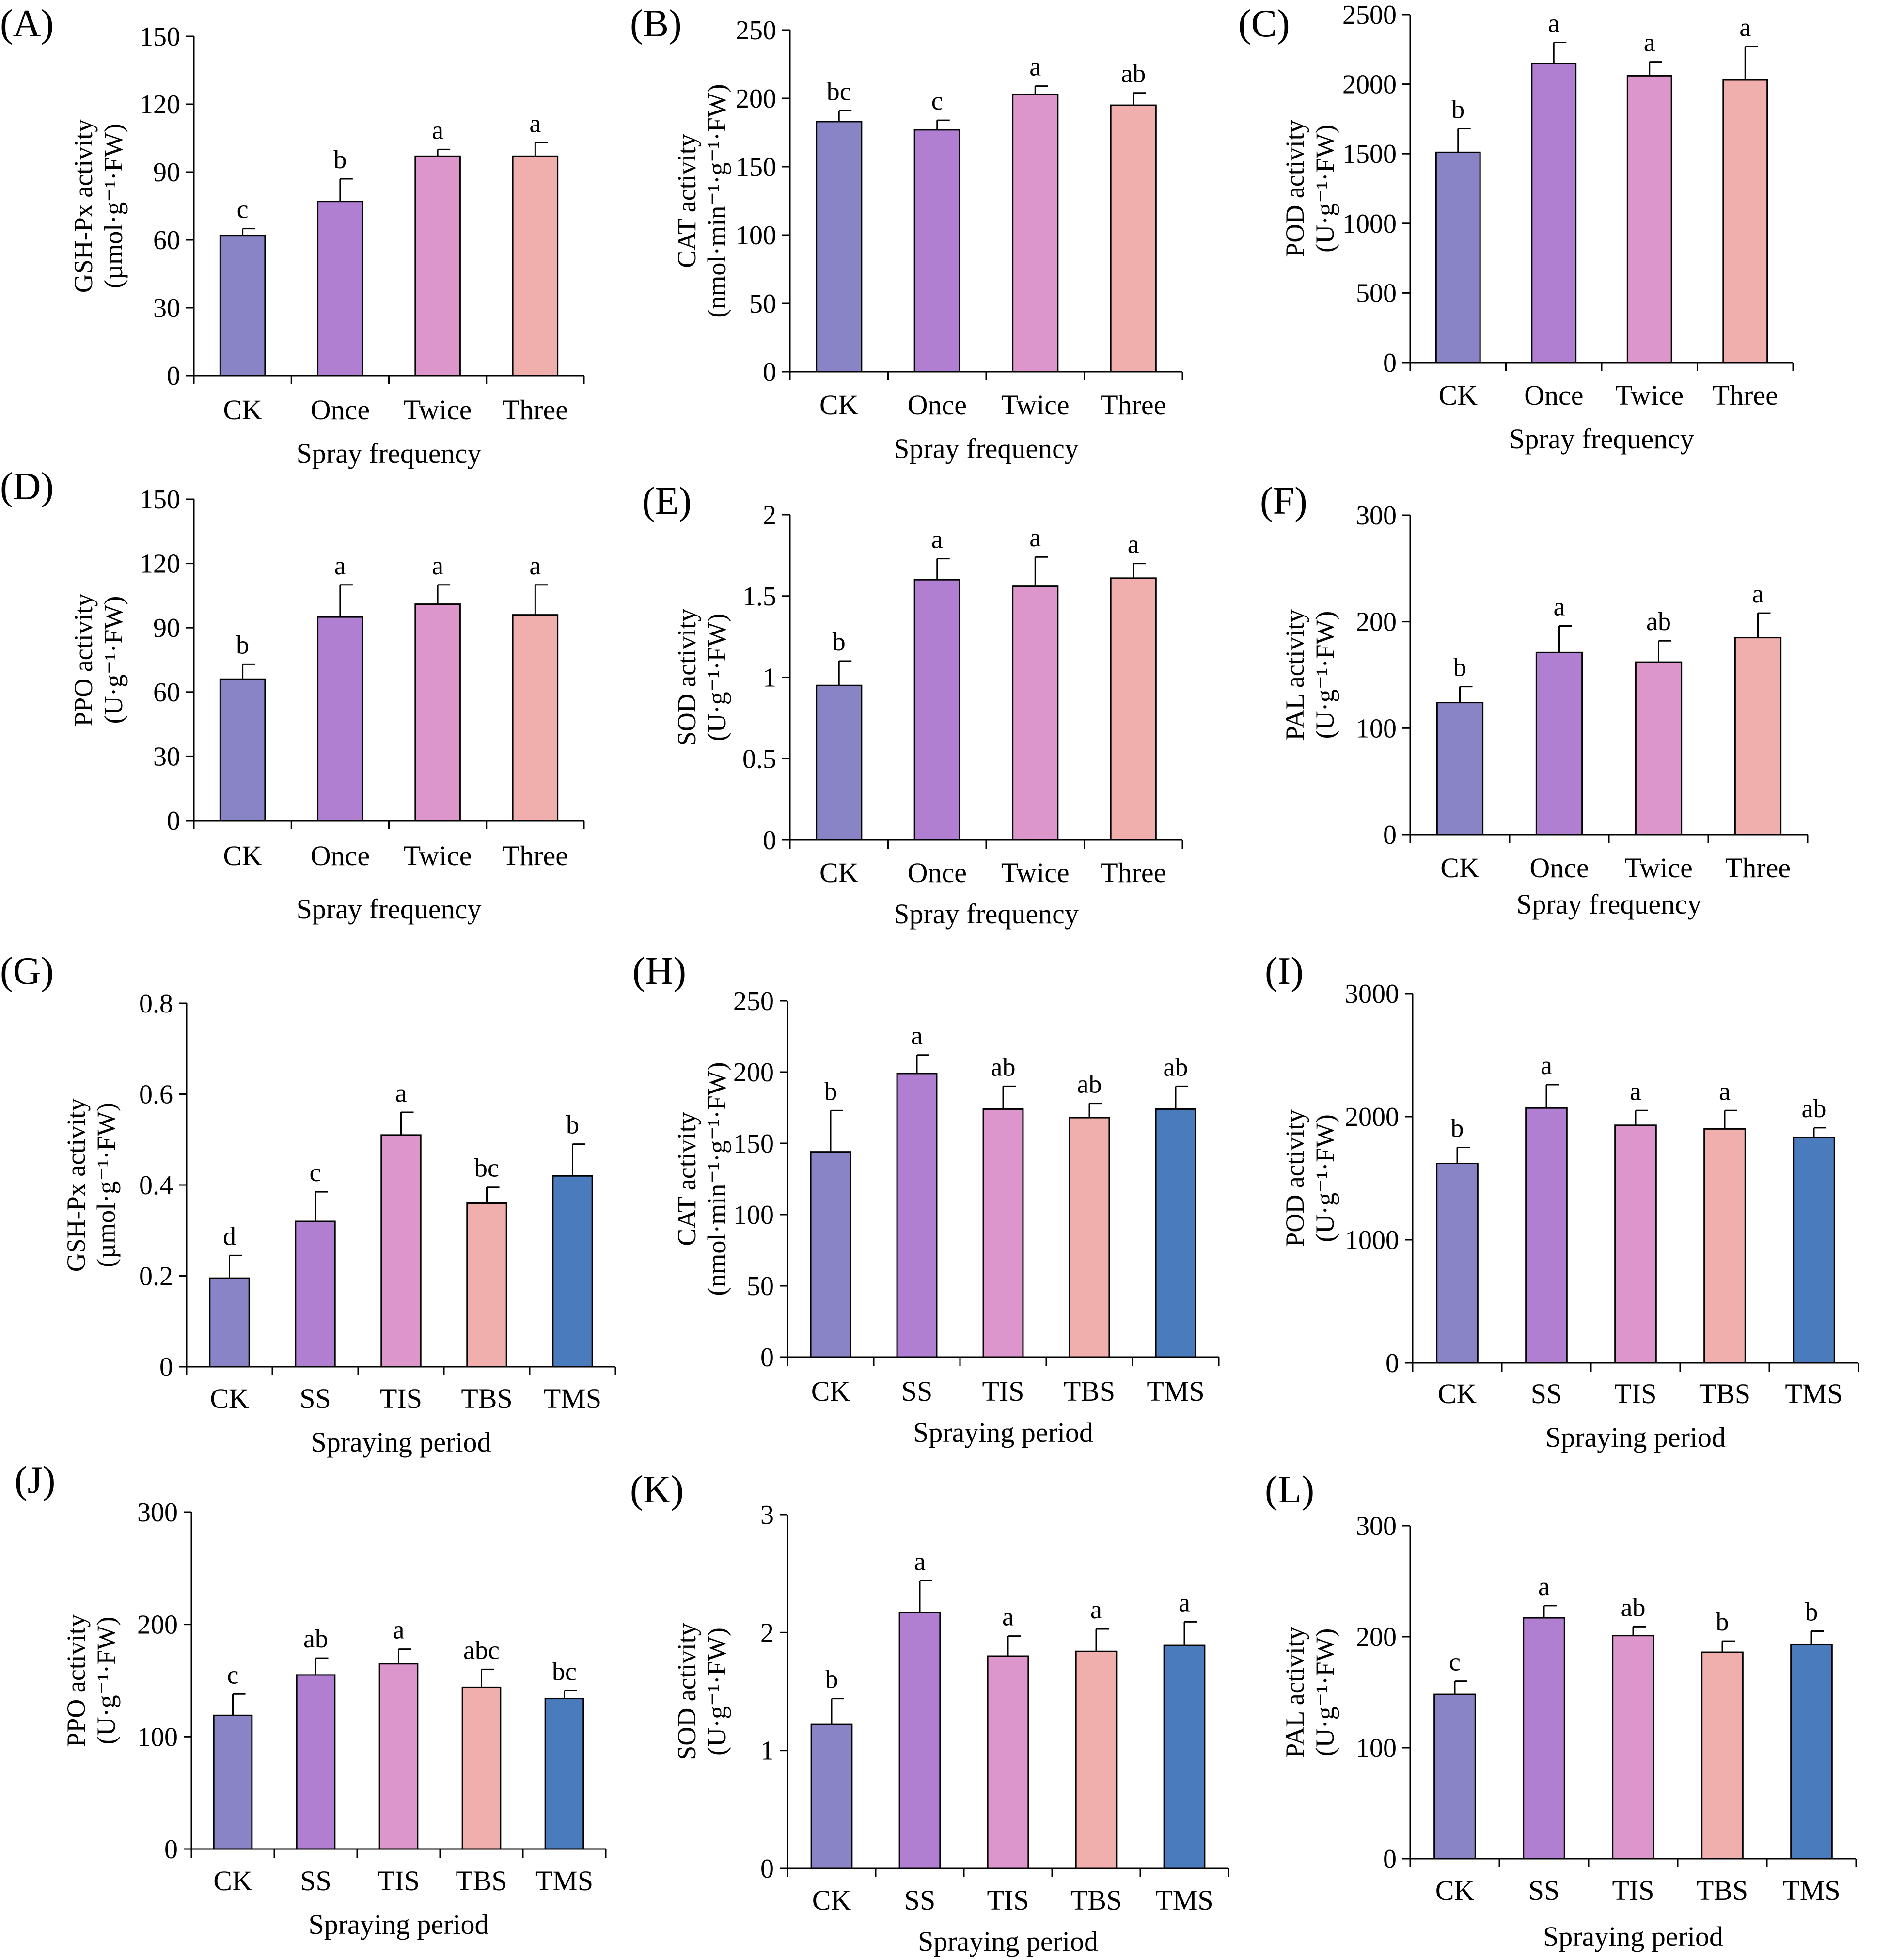  Describe the element at coordinates (76, 1680) in the screenshot. I see `y-axis-label: PPO activity` at that location.